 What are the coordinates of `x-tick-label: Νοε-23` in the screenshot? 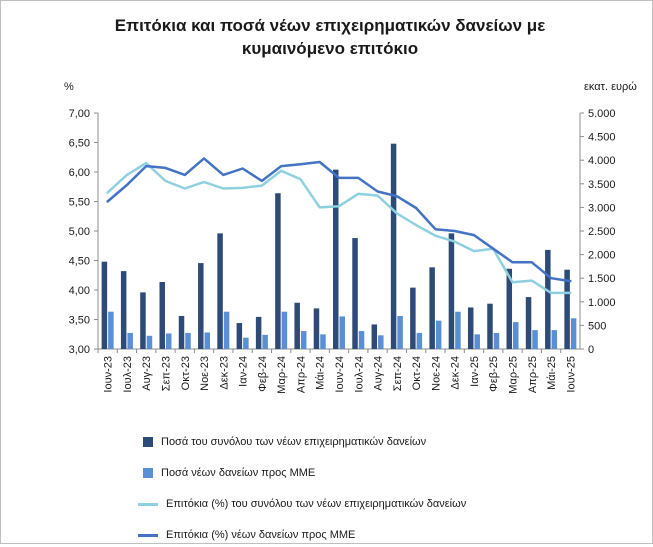 It's located at (205, 373).